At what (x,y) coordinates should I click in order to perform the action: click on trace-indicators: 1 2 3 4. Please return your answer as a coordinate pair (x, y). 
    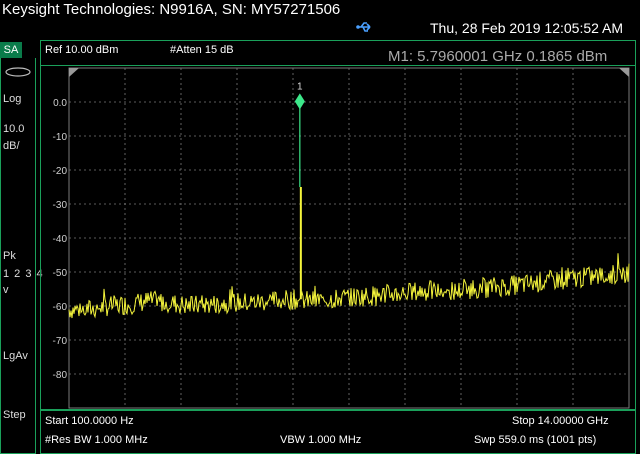
    Looking at the image, I should click on (23, 274).